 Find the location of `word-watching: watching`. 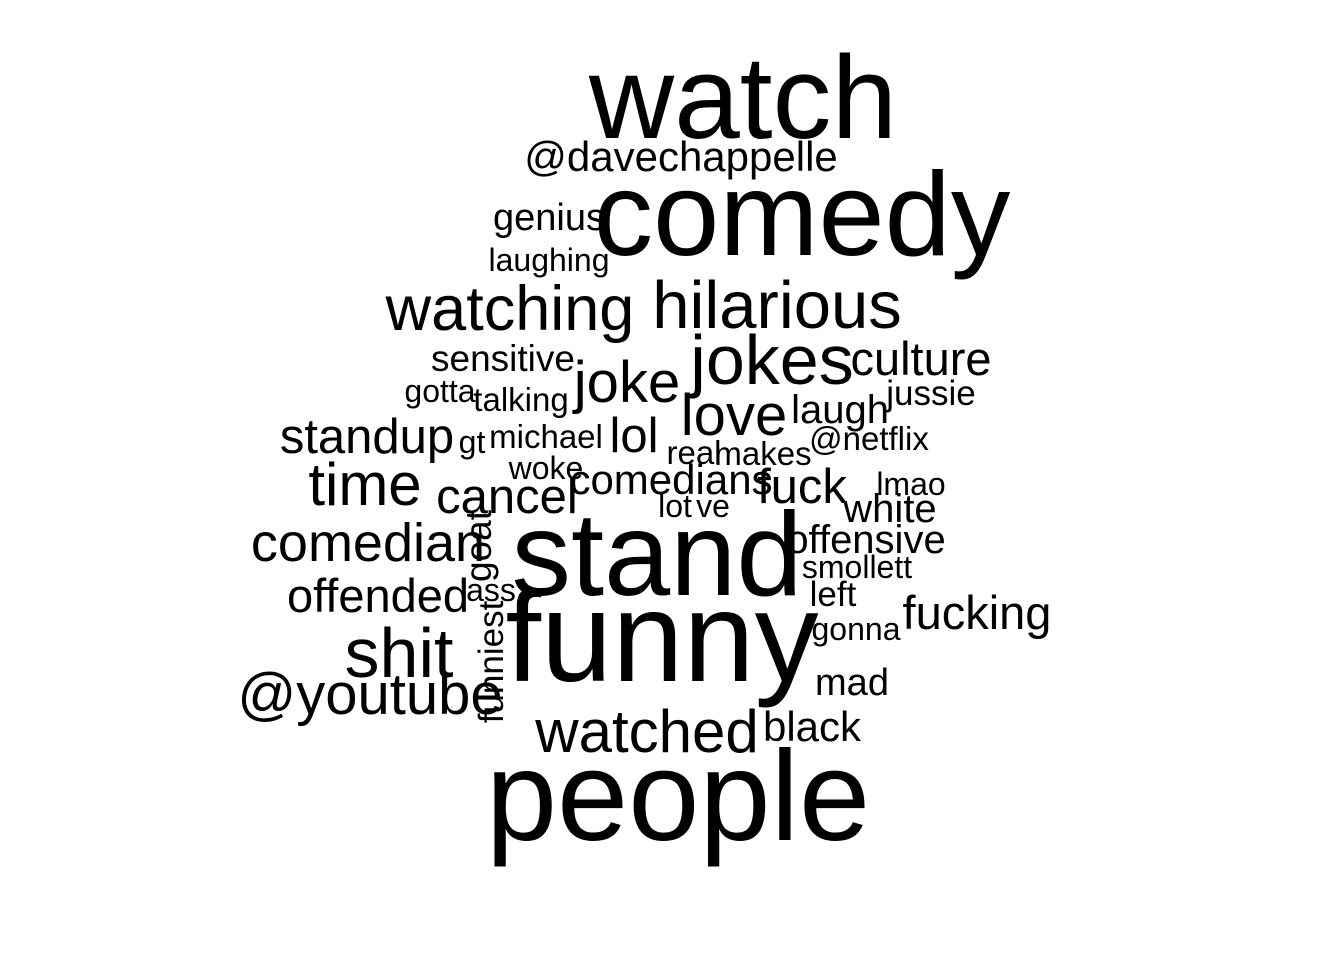

word-watching: watching is located at coordinates (510, 309).